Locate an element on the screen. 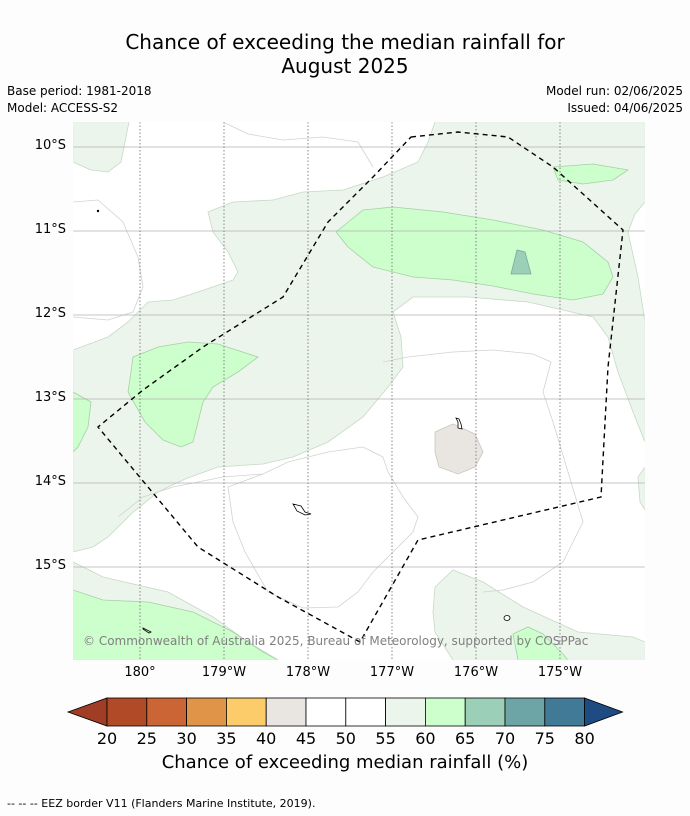  lon-label-176w: 176°W is located at coordinates (476, 672).